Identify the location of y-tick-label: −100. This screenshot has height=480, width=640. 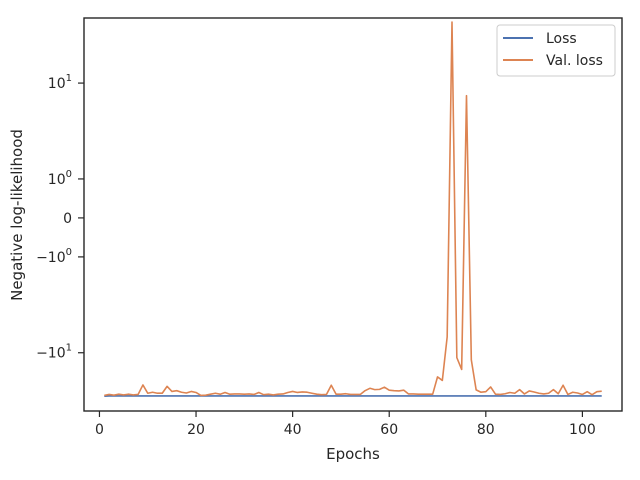
(54, 256).